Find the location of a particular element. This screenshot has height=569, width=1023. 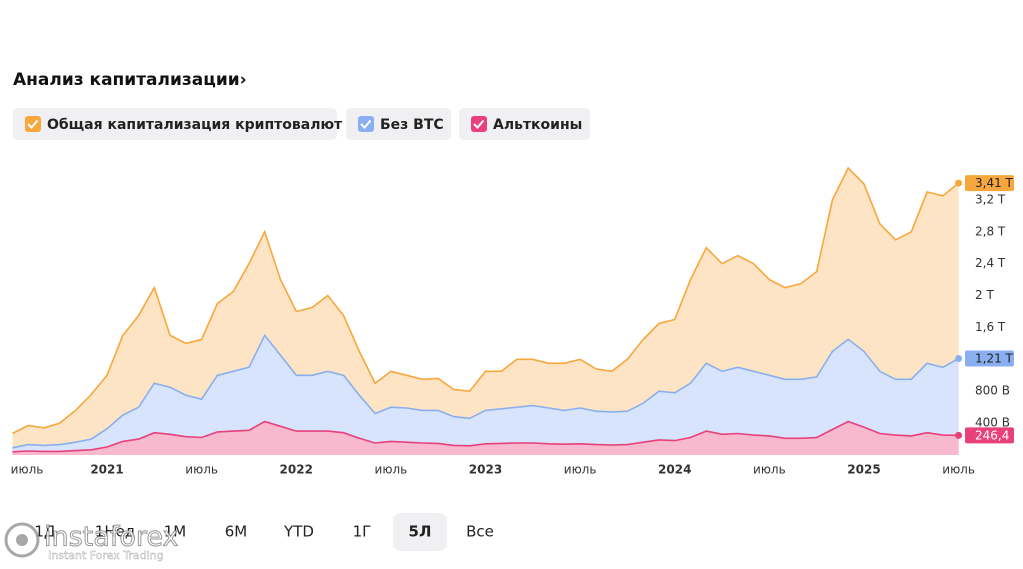

line is located at coordinates (485, 436).